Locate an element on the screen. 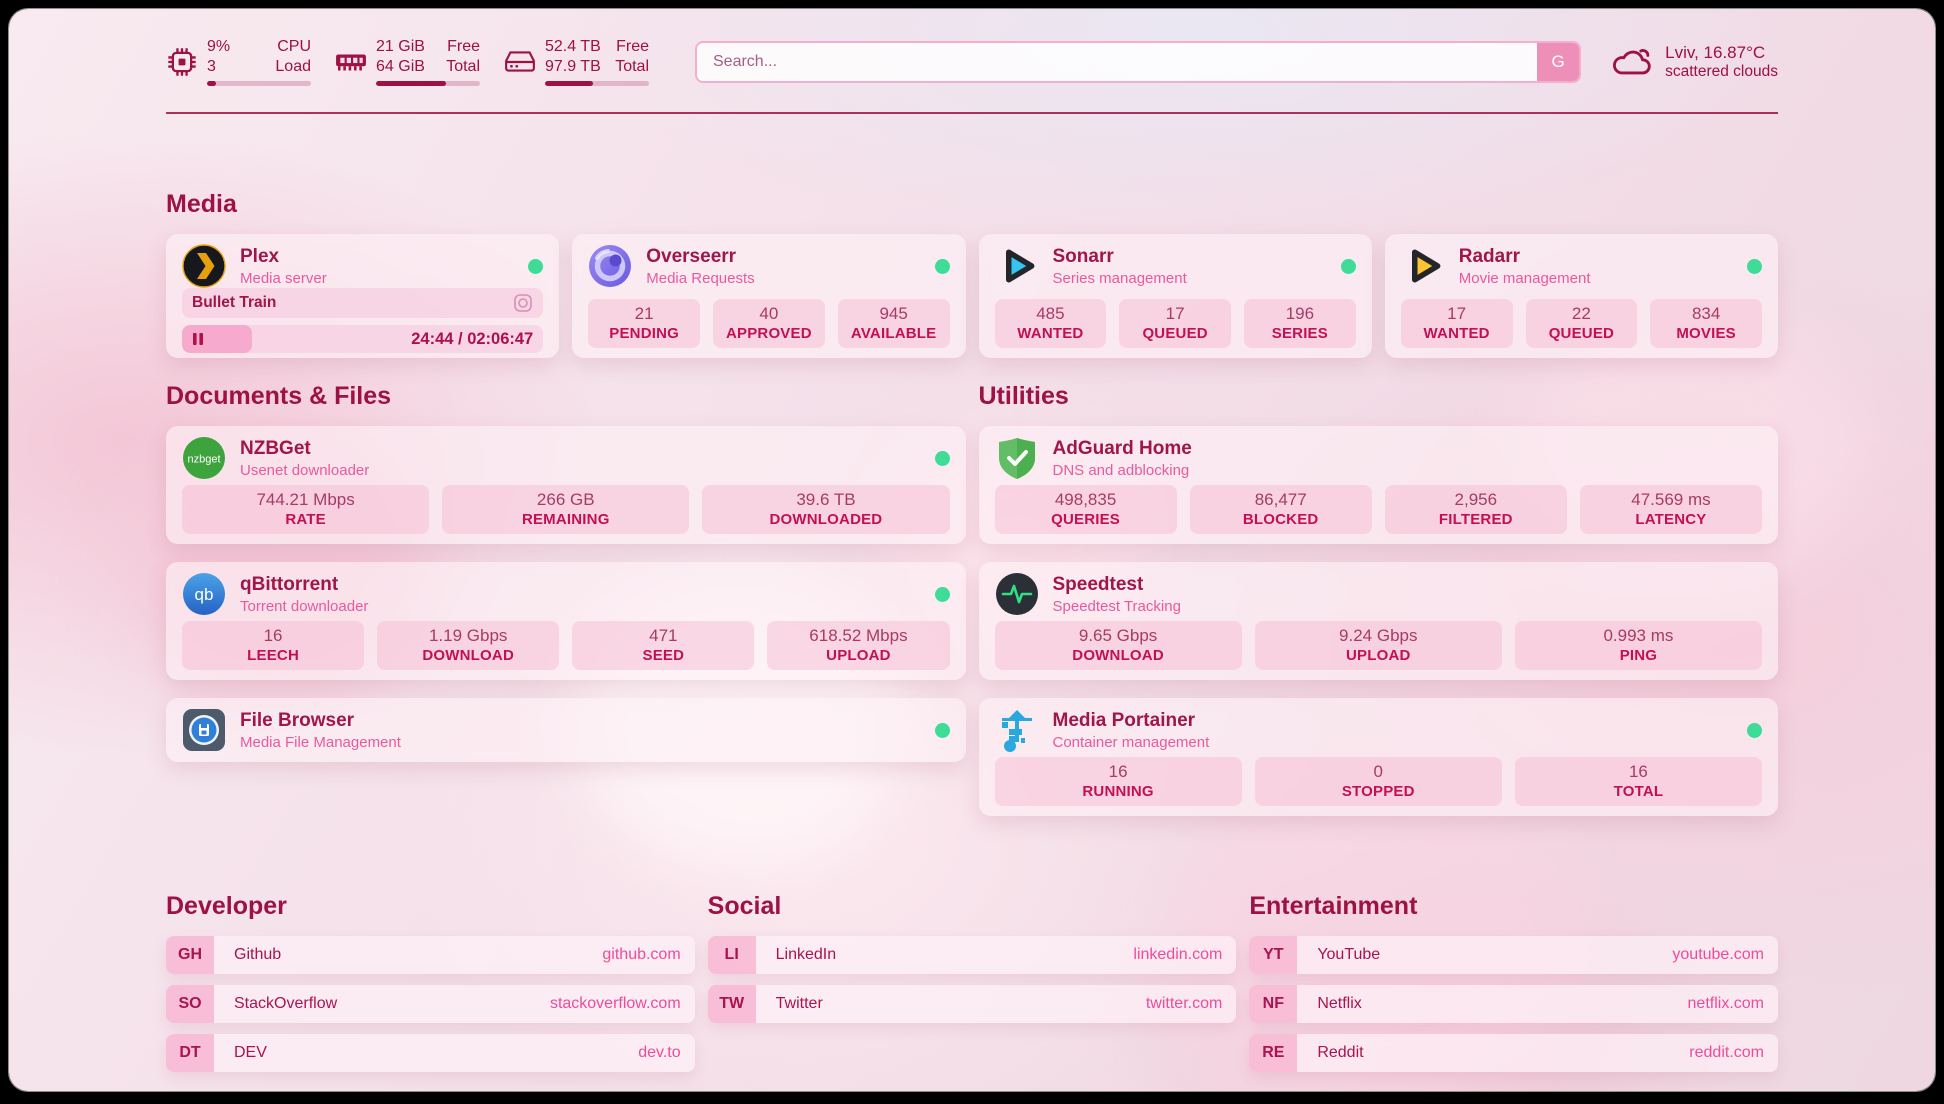  app-card-header: AdGuard Home DNS and adblocking is located at coordinates (1379, 458).